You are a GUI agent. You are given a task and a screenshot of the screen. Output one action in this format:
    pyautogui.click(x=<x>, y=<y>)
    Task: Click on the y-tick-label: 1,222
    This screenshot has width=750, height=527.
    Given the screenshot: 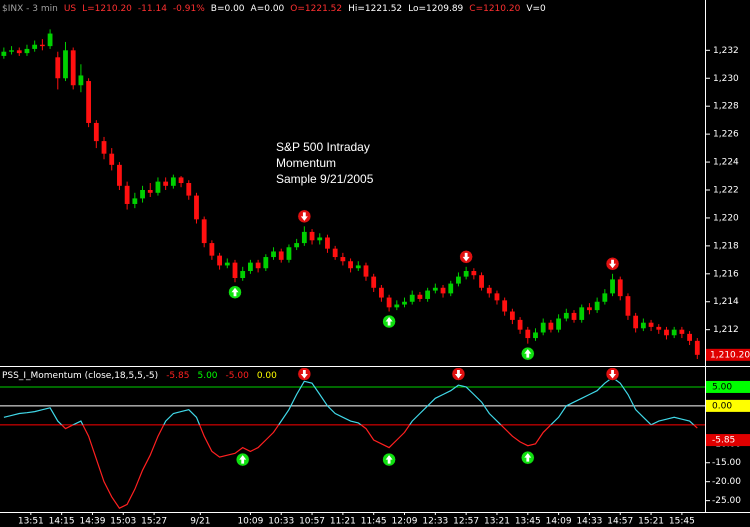 What is the action you would take?
    pyautogui.click(x=726, y=191)
    